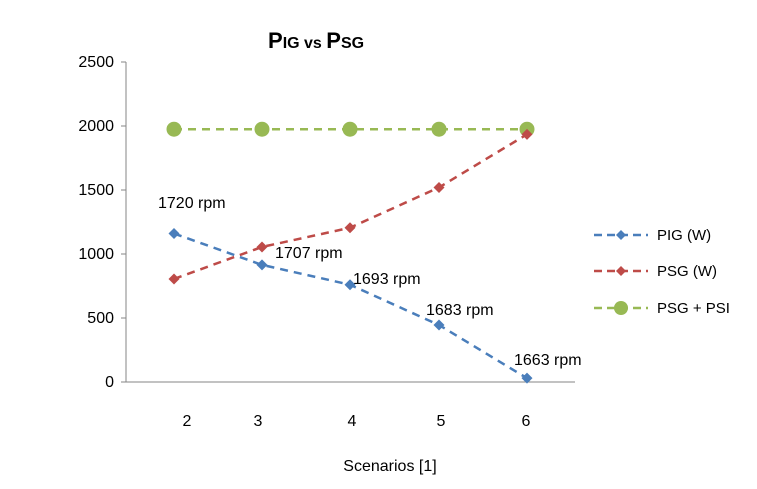 This screenshot has height=489, width=757. I want to click on legend-item: PSG + PSI, so click(662, 308).